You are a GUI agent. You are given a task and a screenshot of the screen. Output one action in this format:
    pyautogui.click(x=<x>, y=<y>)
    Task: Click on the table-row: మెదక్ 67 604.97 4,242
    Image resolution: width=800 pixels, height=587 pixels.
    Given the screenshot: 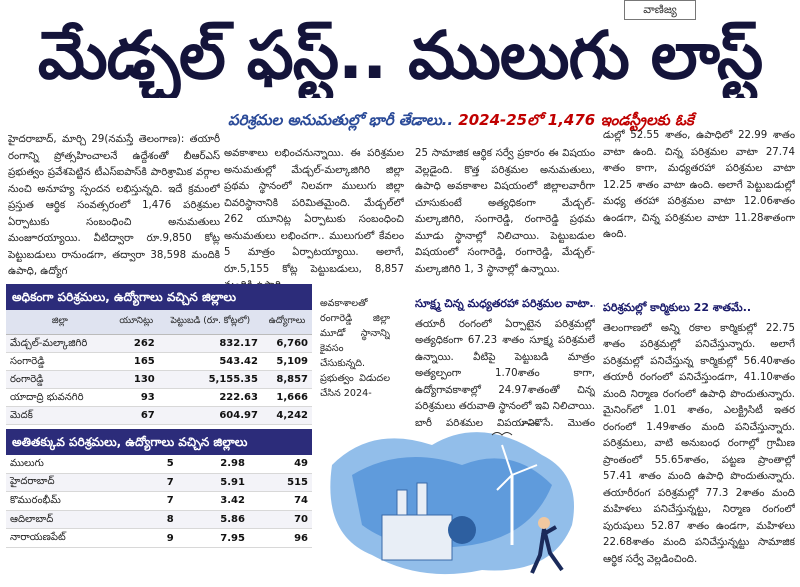 What is the action you would take?
    pyautogui.click(x=159, y=415)
    